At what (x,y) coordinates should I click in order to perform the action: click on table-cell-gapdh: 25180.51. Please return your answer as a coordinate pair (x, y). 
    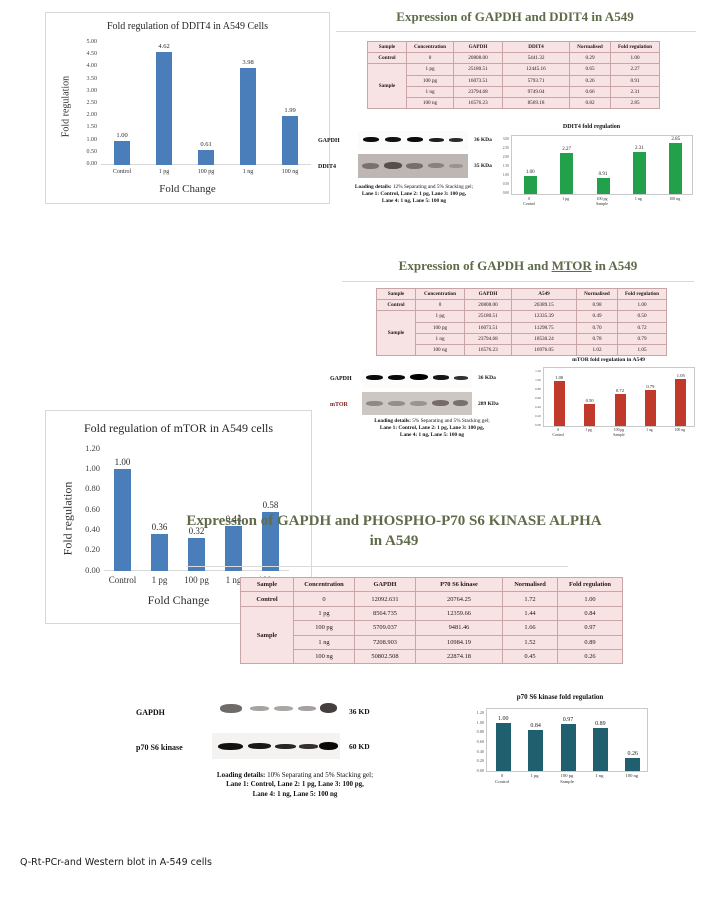
    Looking at the image, I should click on (488, 316).